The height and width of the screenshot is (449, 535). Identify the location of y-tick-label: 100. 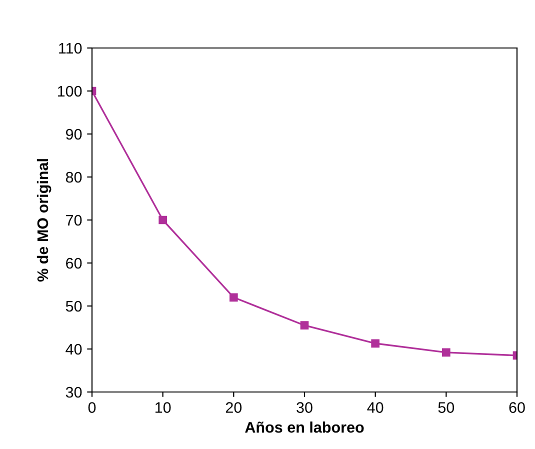
(70, 91).